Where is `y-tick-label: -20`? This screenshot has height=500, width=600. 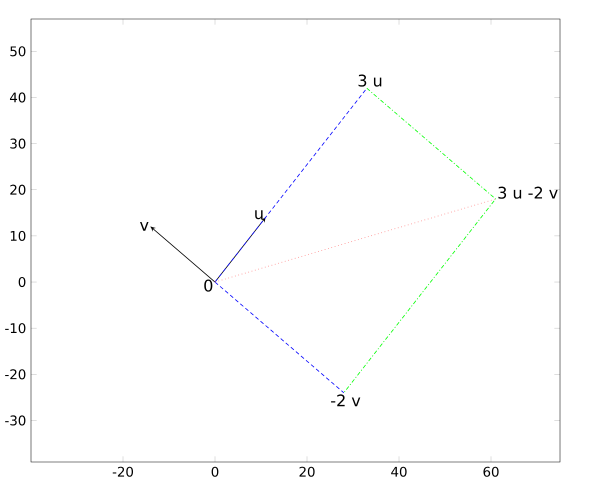
y-tick-label: -20 is located at coordinates (15, 374).